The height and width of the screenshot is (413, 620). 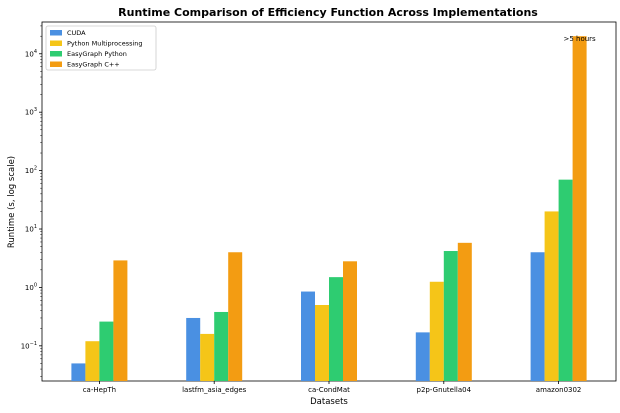 I want to click on x-tick-label: ca-HepTh, so click(x=99, y=390).